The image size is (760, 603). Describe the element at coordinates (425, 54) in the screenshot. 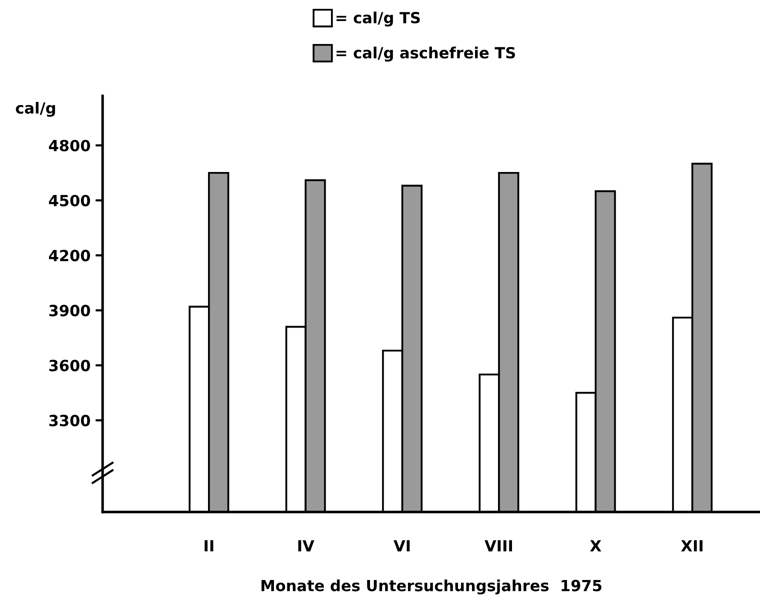

I see `legend-label: = cal/g aschefreie TS` at that location.